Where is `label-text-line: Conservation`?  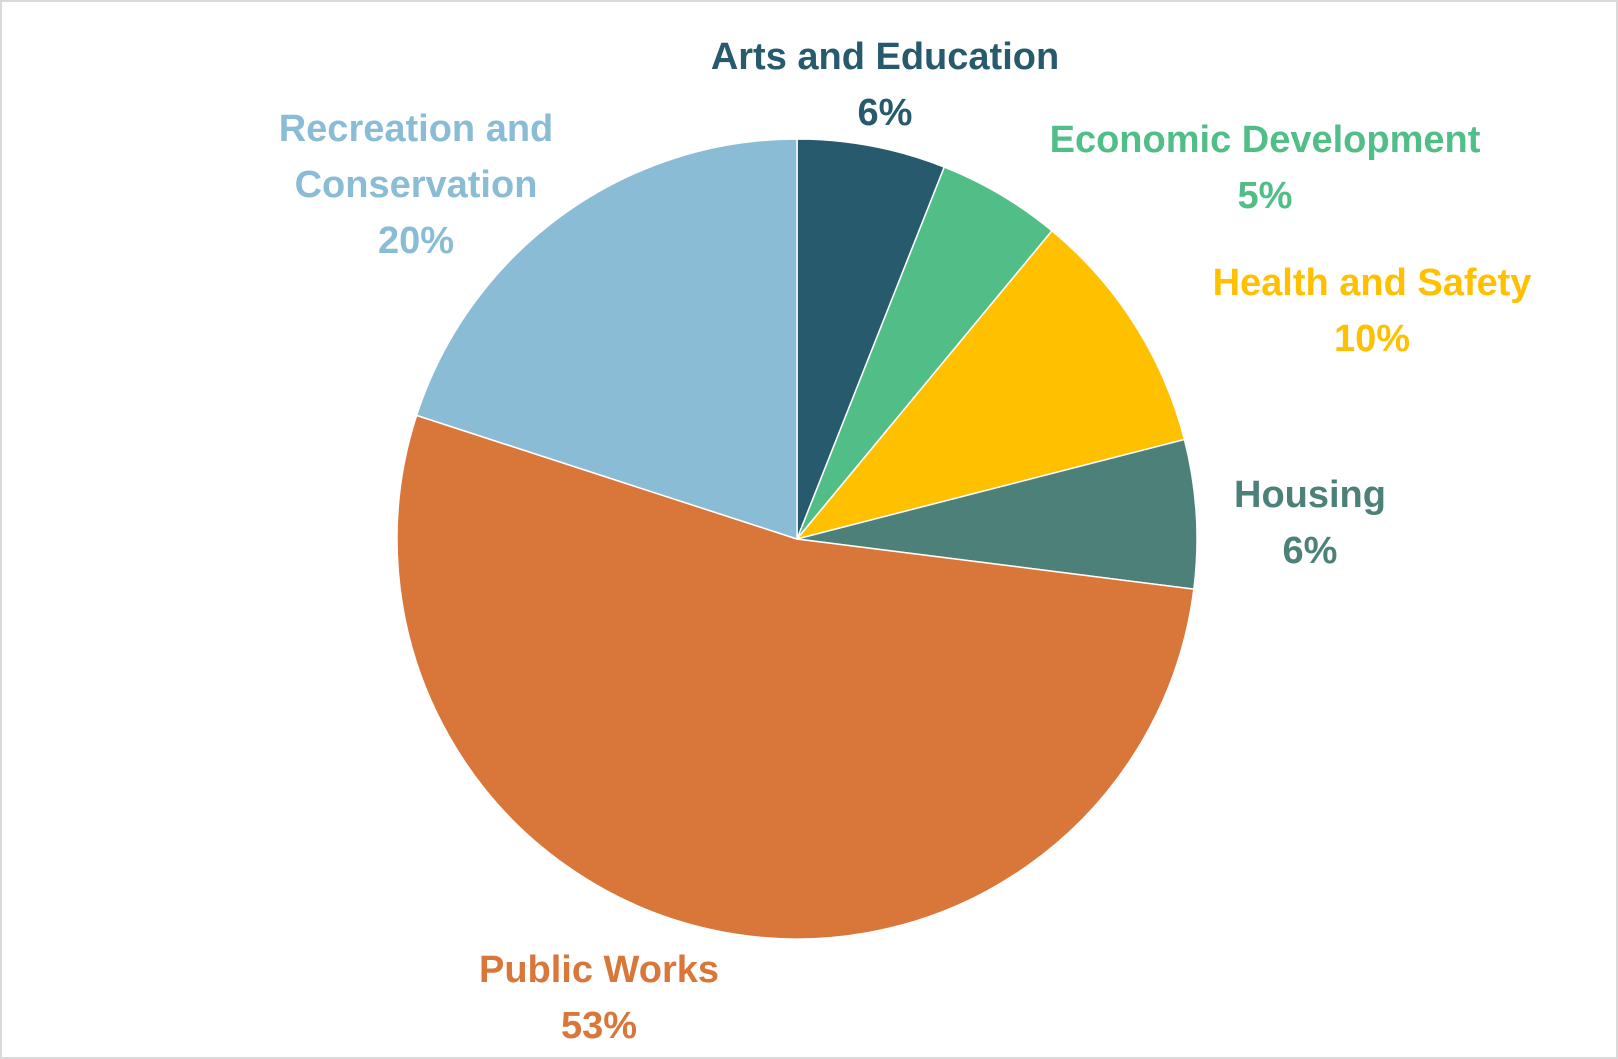 label-text-line: Conservation is located at coordinates (416, 185).